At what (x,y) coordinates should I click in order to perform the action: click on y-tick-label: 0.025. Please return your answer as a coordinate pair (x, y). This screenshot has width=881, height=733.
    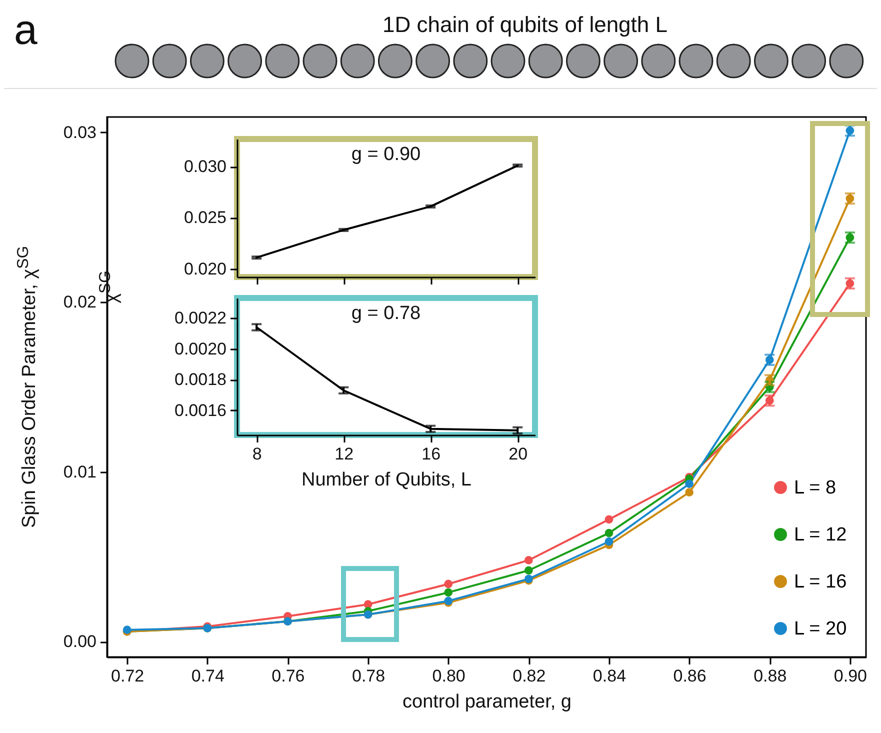
    Looking at the image, I should click on (205, 218).